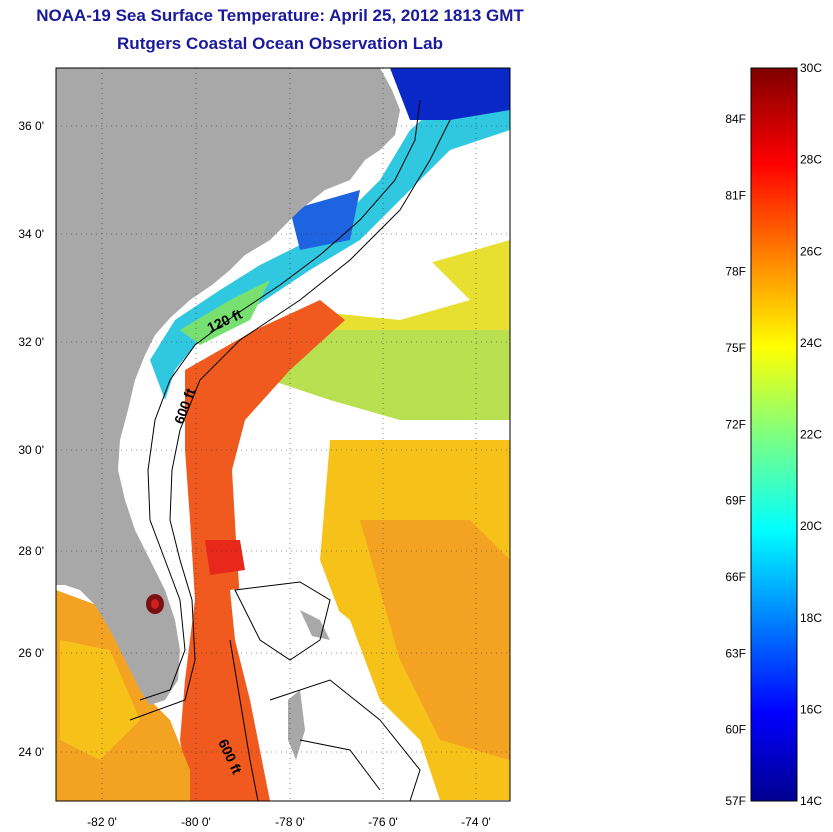  Describe the element at coordinates (811, 251) in the screenshot. I see `colorbar-celsius-label: 26C` at that location.